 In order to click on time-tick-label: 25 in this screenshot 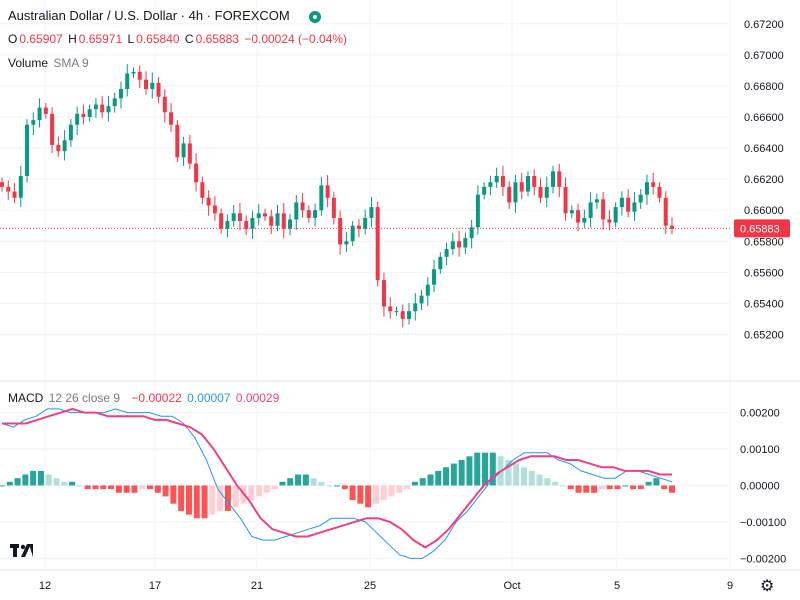, I will do `click(370, 586)`.